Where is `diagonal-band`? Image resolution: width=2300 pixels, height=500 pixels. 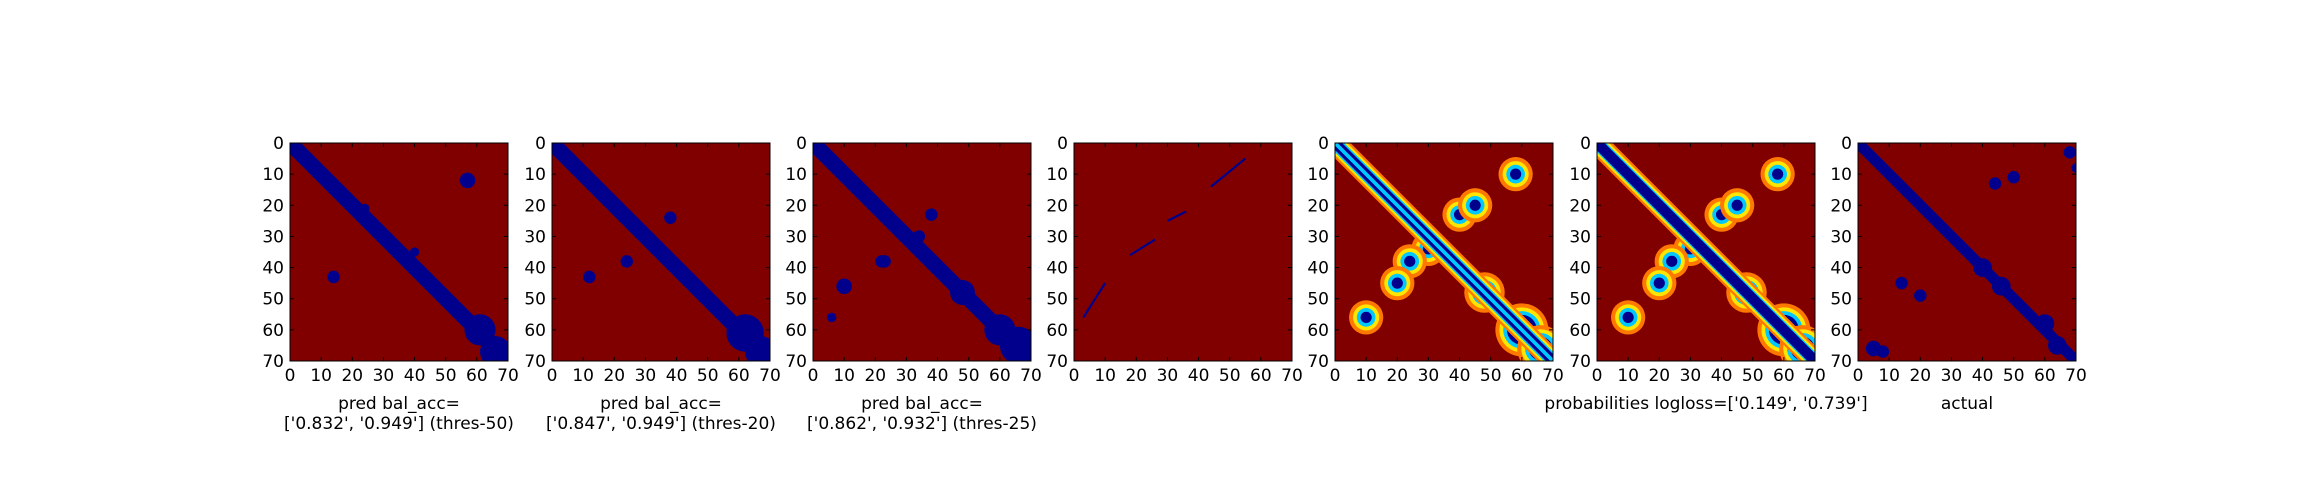 diagonal-band is located at coordinates (1706, 252).